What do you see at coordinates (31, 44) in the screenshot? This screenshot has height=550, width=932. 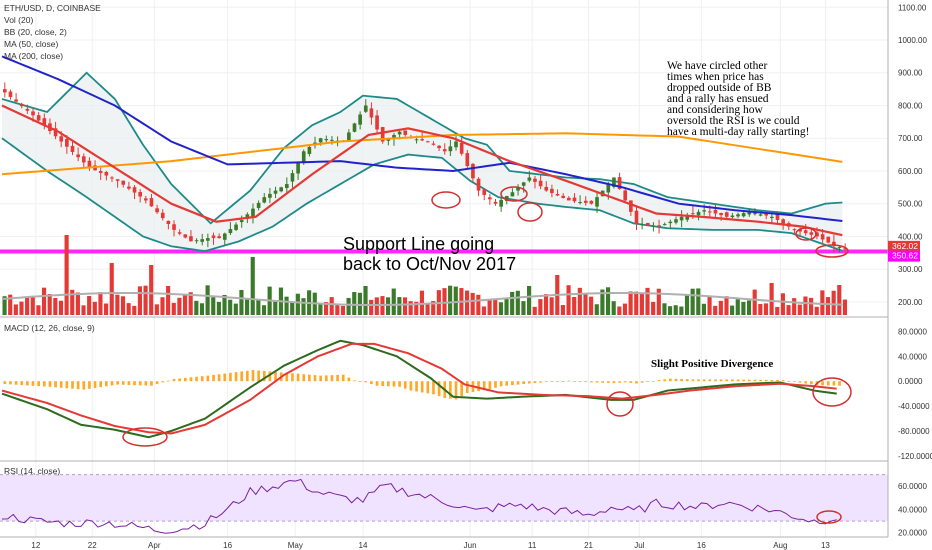 I see `legend-ma50: MA (50, close)` at bounding box center [31, 44].